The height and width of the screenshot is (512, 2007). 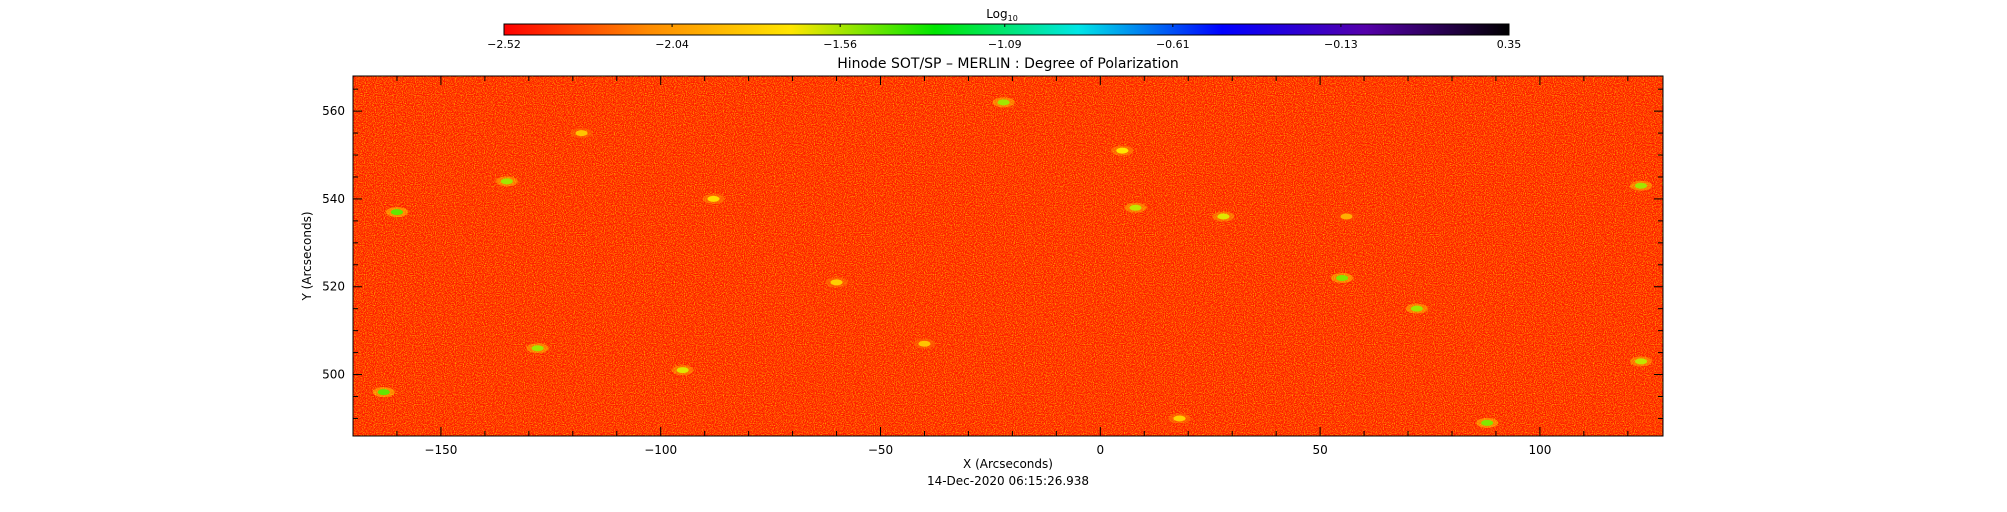 What do you see at coordinates (1100, 450) in the screenshot?
I see `x-tick-label: 0` at bounding box center [1100, 450].